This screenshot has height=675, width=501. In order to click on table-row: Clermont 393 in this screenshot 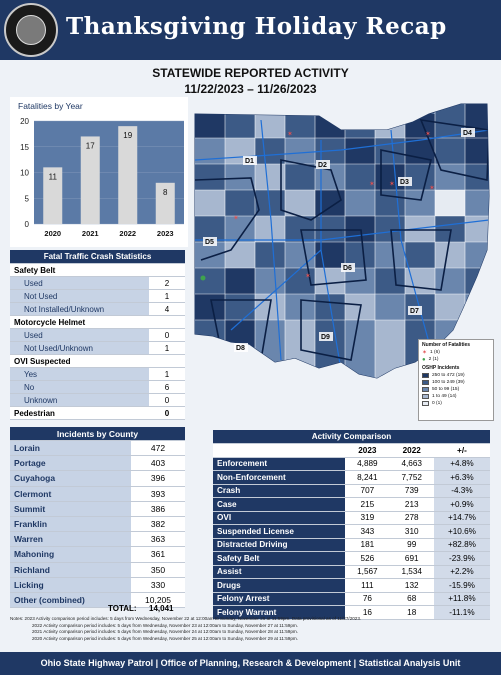, I will do `click(97, 494)`.